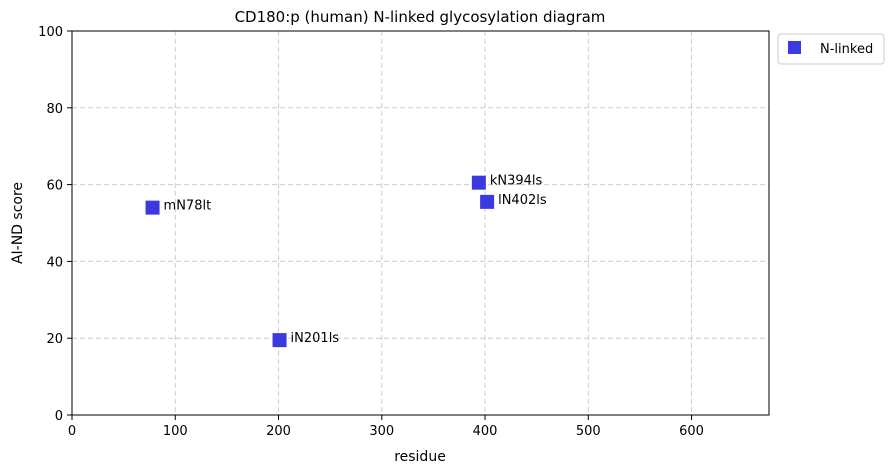  Describe the element at coordinates (59, 416) in the screenshot. I see `y-tick-label: 0` at that location.